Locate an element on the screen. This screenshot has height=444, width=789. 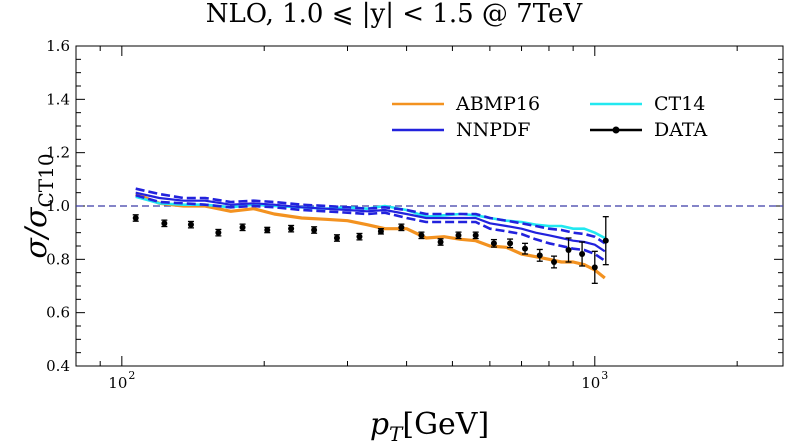
legend-marker-data is located at coordinates (616, 130).